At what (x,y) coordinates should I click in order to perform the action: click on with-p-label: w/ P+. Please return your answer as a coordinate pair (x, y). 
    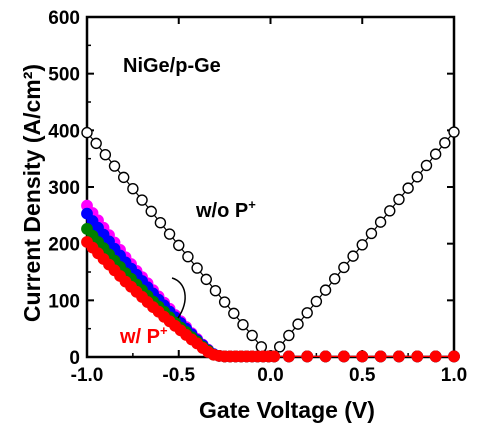
    Looking at the image, I should click on (143, 335).